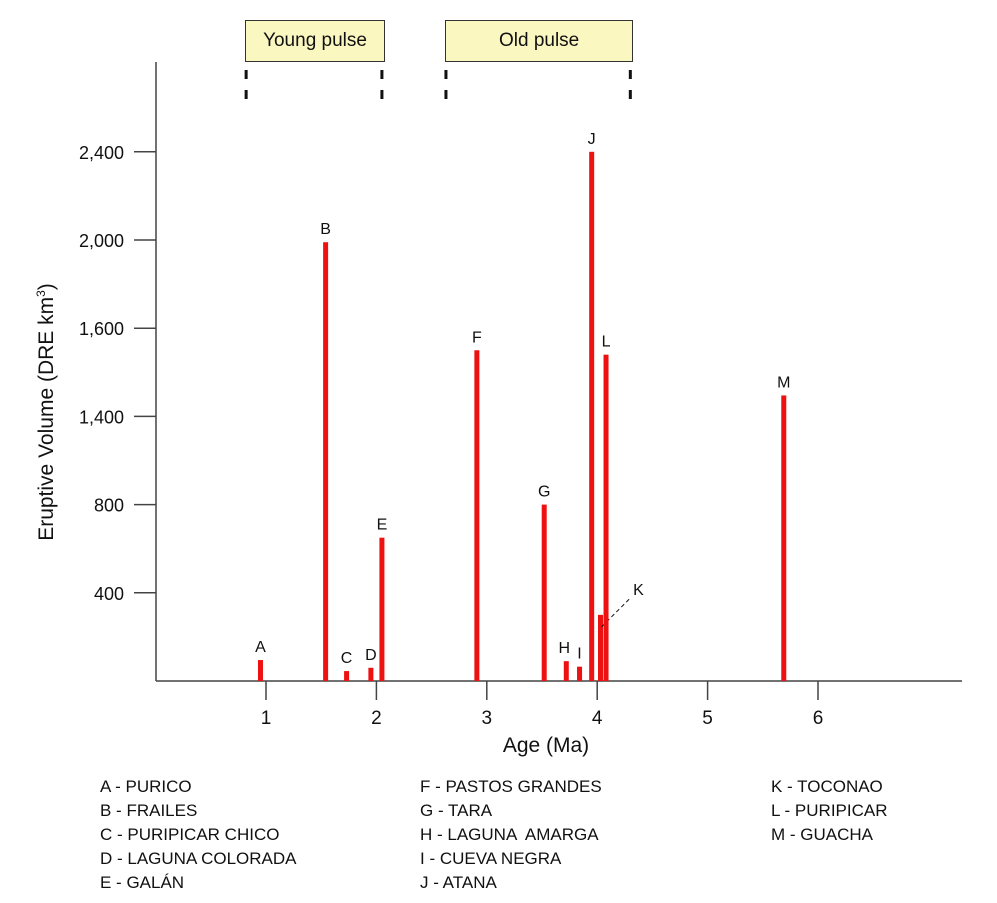 Image resolution: width=997 pixels, height=903 pixels. Describe the element at coordinates (458, 882) in the screenshot. I see `legend-item: J - ATANA` at that location.